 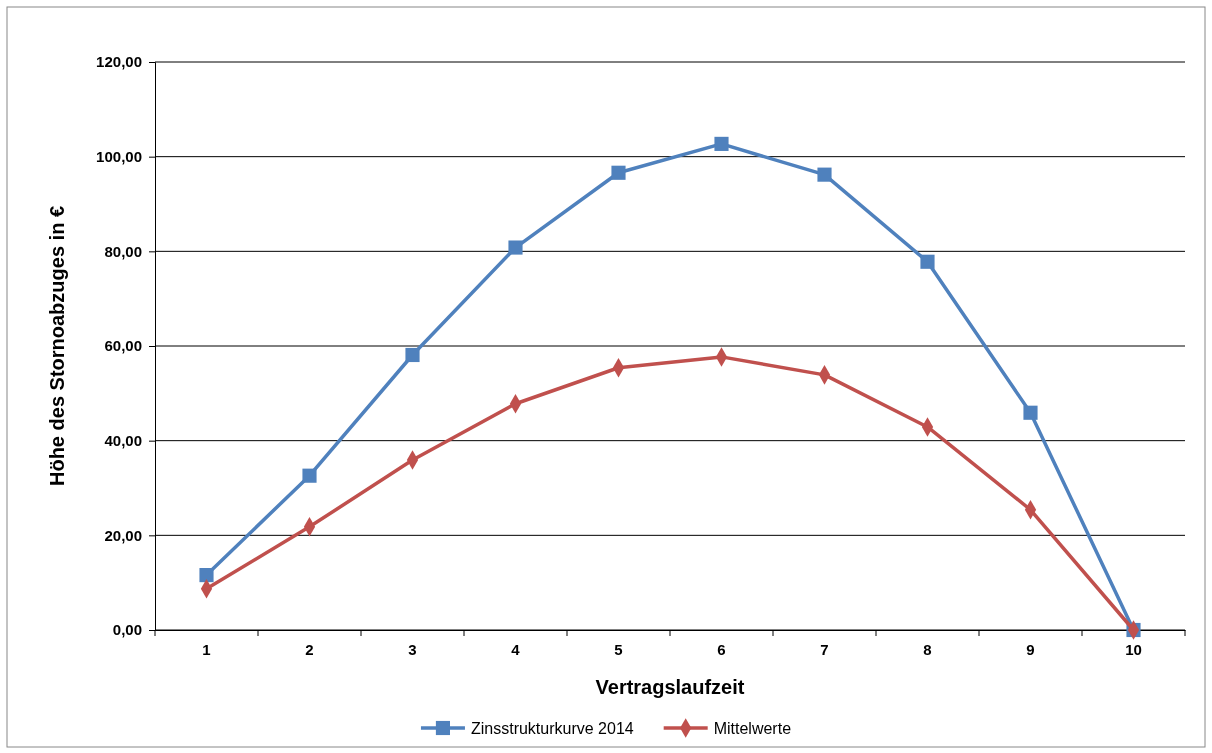 I want to click on y-axis-title: Höhe des Stornoabzuges in €, so click(x=57, y=346).